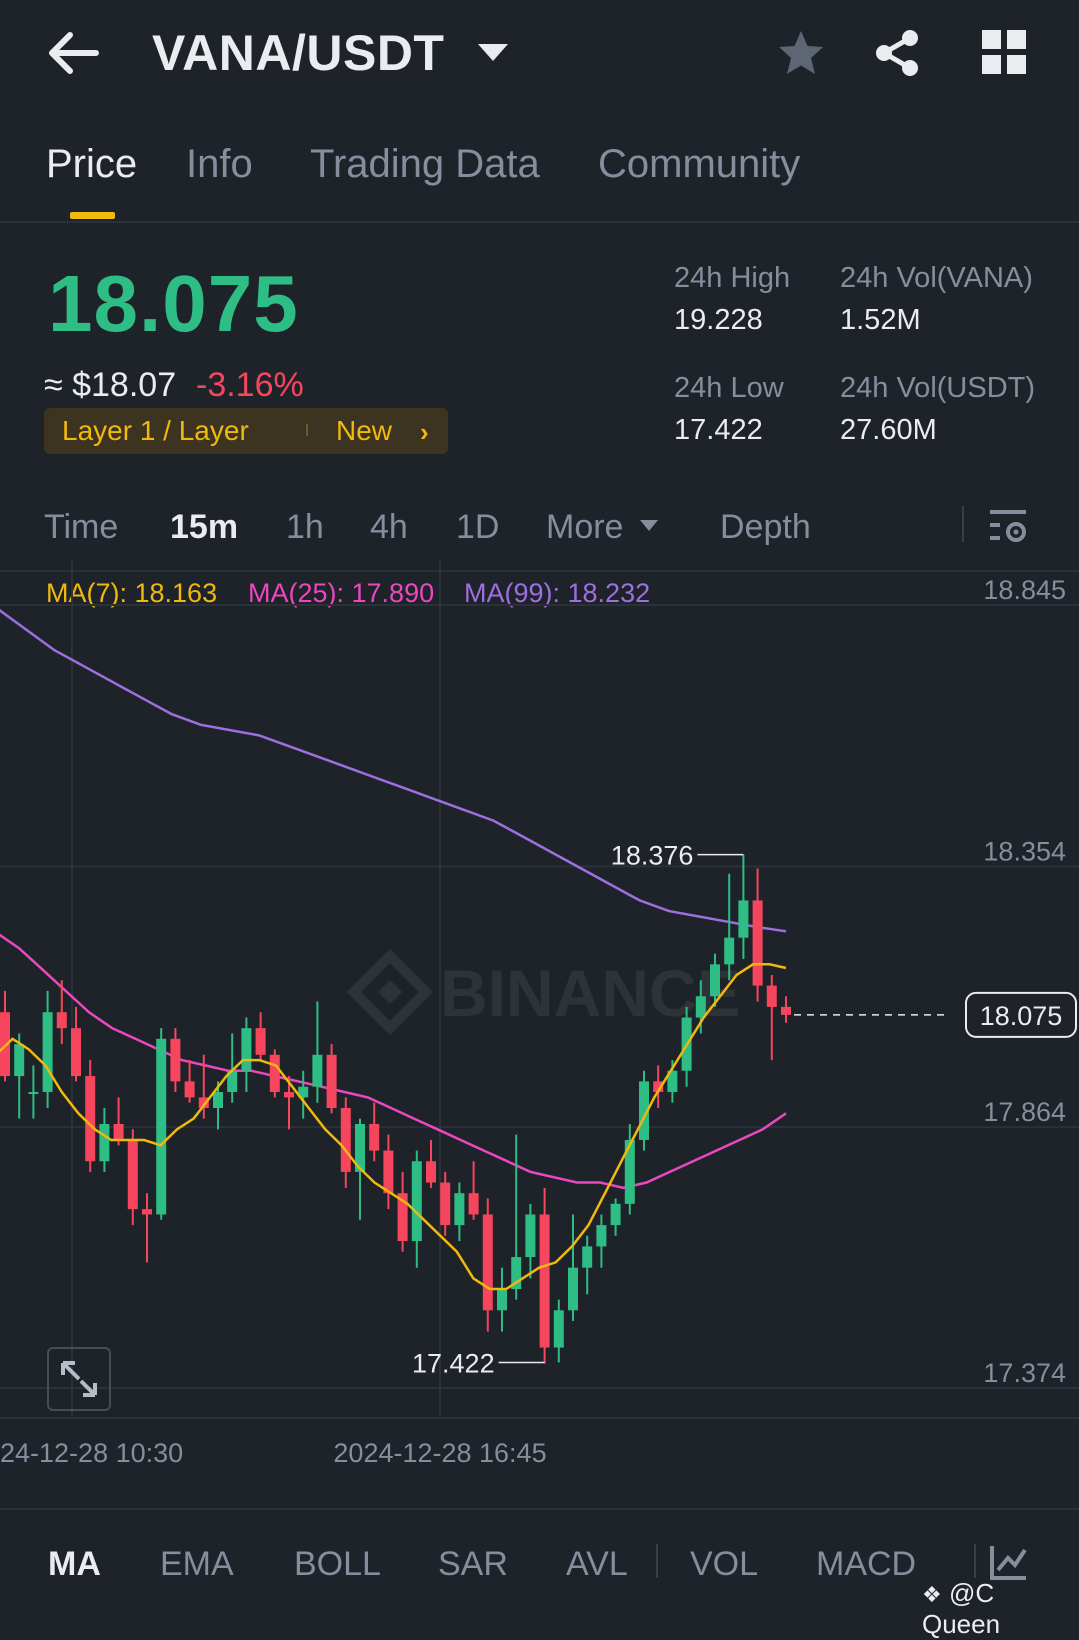  Describe the element at coordinates (92, 215) in the screenshot. I see `active-tab-indicator` at that location.